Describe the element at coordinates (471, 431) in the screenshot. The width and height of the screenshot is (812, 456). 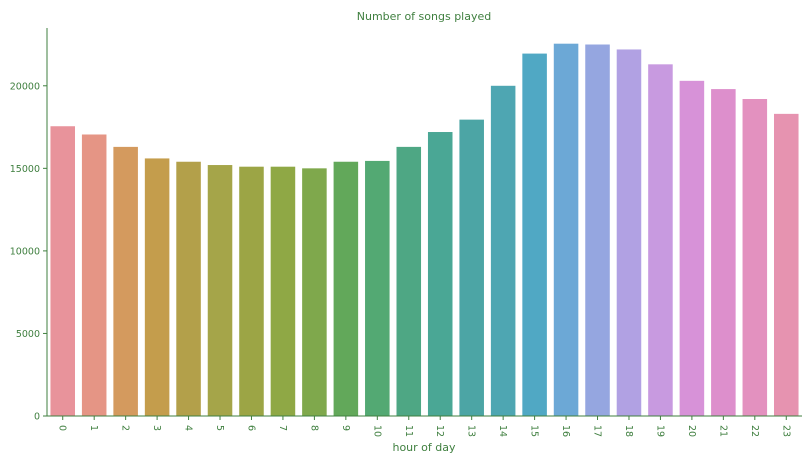
I see `x-tick-label-hour-13: 13` at that location.